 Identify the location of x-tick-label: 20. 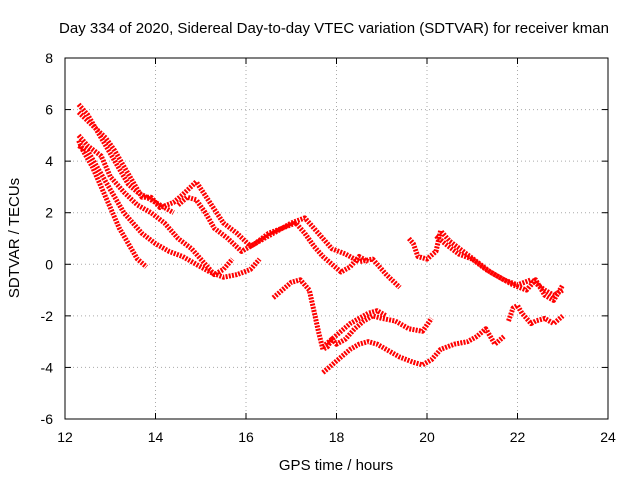
(427, 437).